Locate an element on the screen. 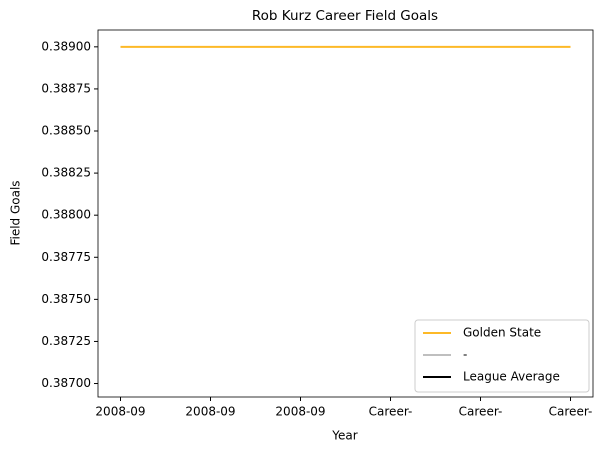 This screenshot has width=606, height=453. chart-title: Rob Kurz Career Field Goals is located at coordinates (345, 16).